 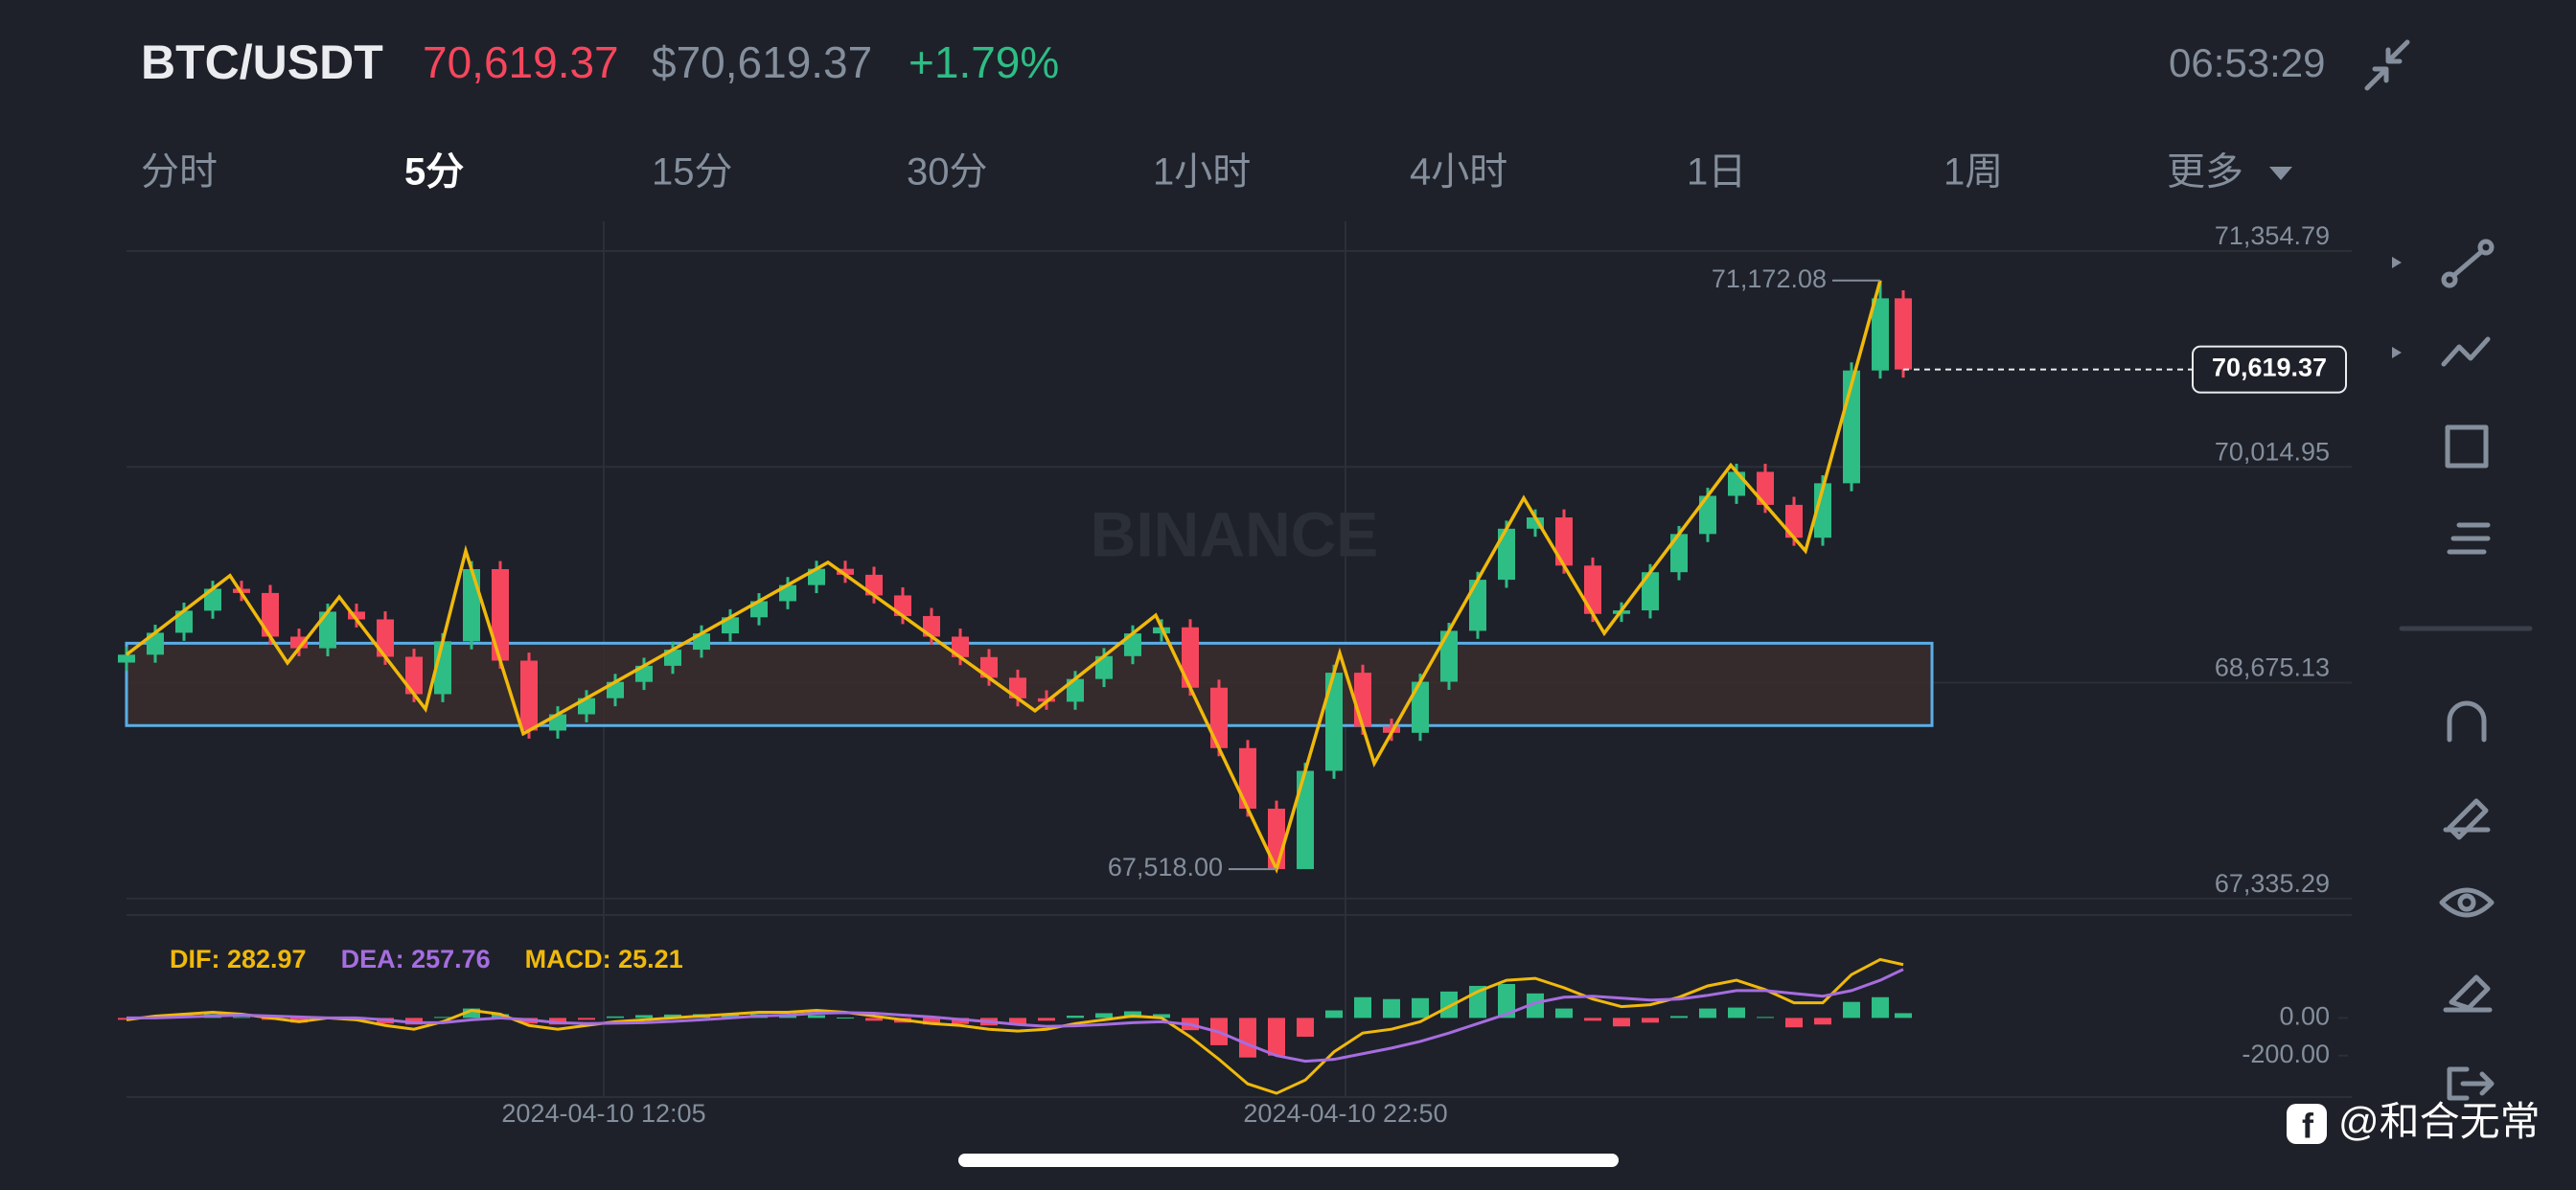 I want to click on watermark: BINANCE, so click(x=1235, y=533).